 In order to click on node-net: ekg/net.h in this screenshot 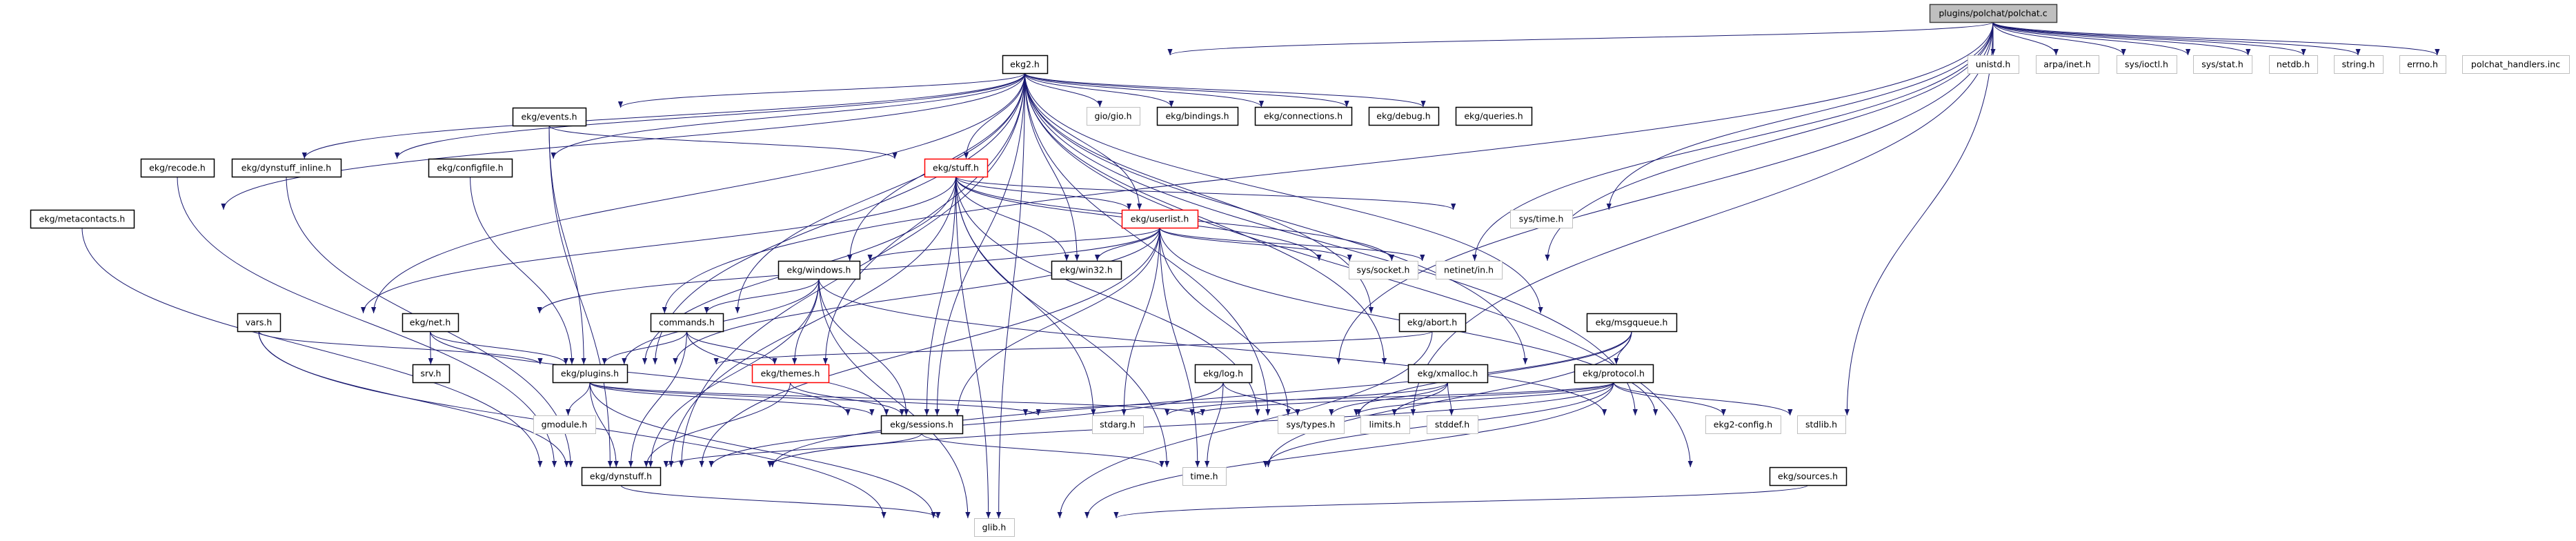, I will do `click(430, 323)`.